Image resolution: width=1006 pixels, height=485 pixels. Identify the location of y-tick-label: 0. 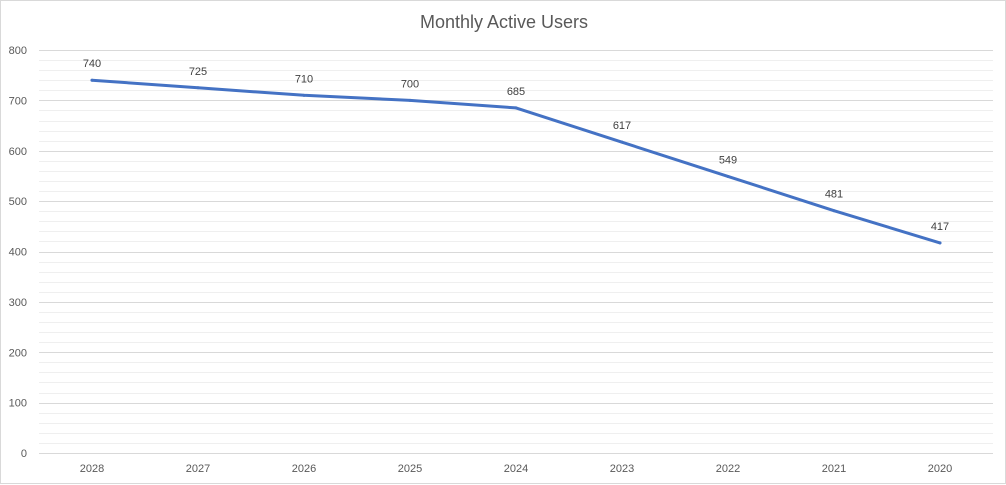
(24, 454).